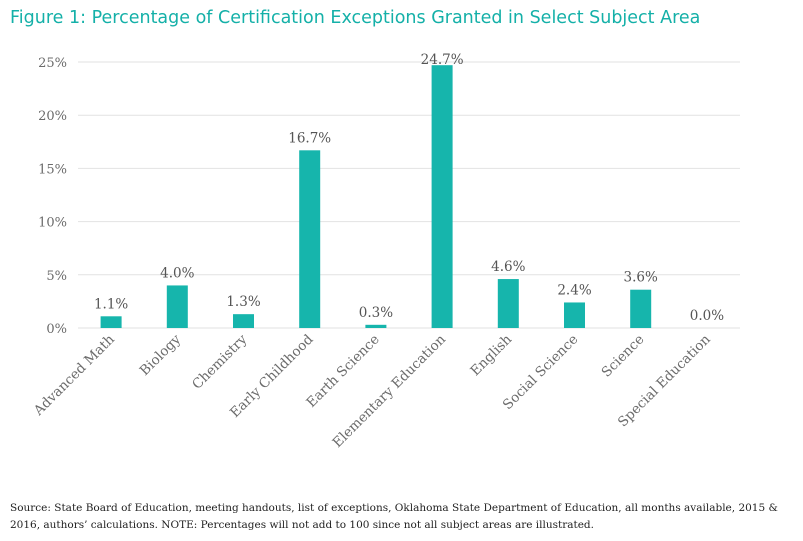 The height and width of the screenshot is (541, 803). What do you see at coordinates (177, 273) in the screenshot?
I see `data-label: 4.0%` at bounding box center [177, 273].